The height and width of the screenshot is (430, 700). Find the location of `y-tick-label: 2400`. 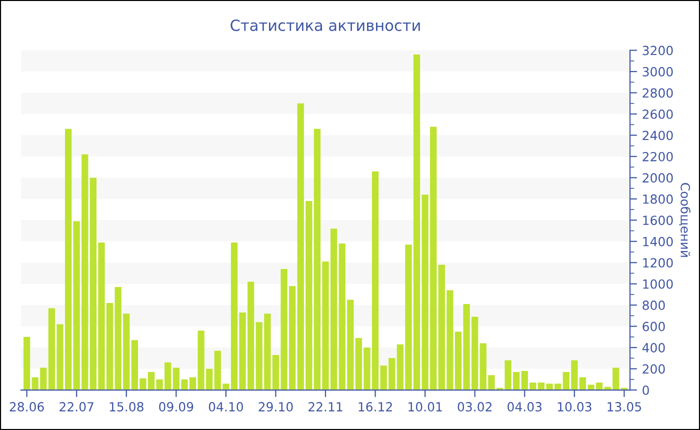

y-tick-label: 2400 is located at coordinates (657, 135).